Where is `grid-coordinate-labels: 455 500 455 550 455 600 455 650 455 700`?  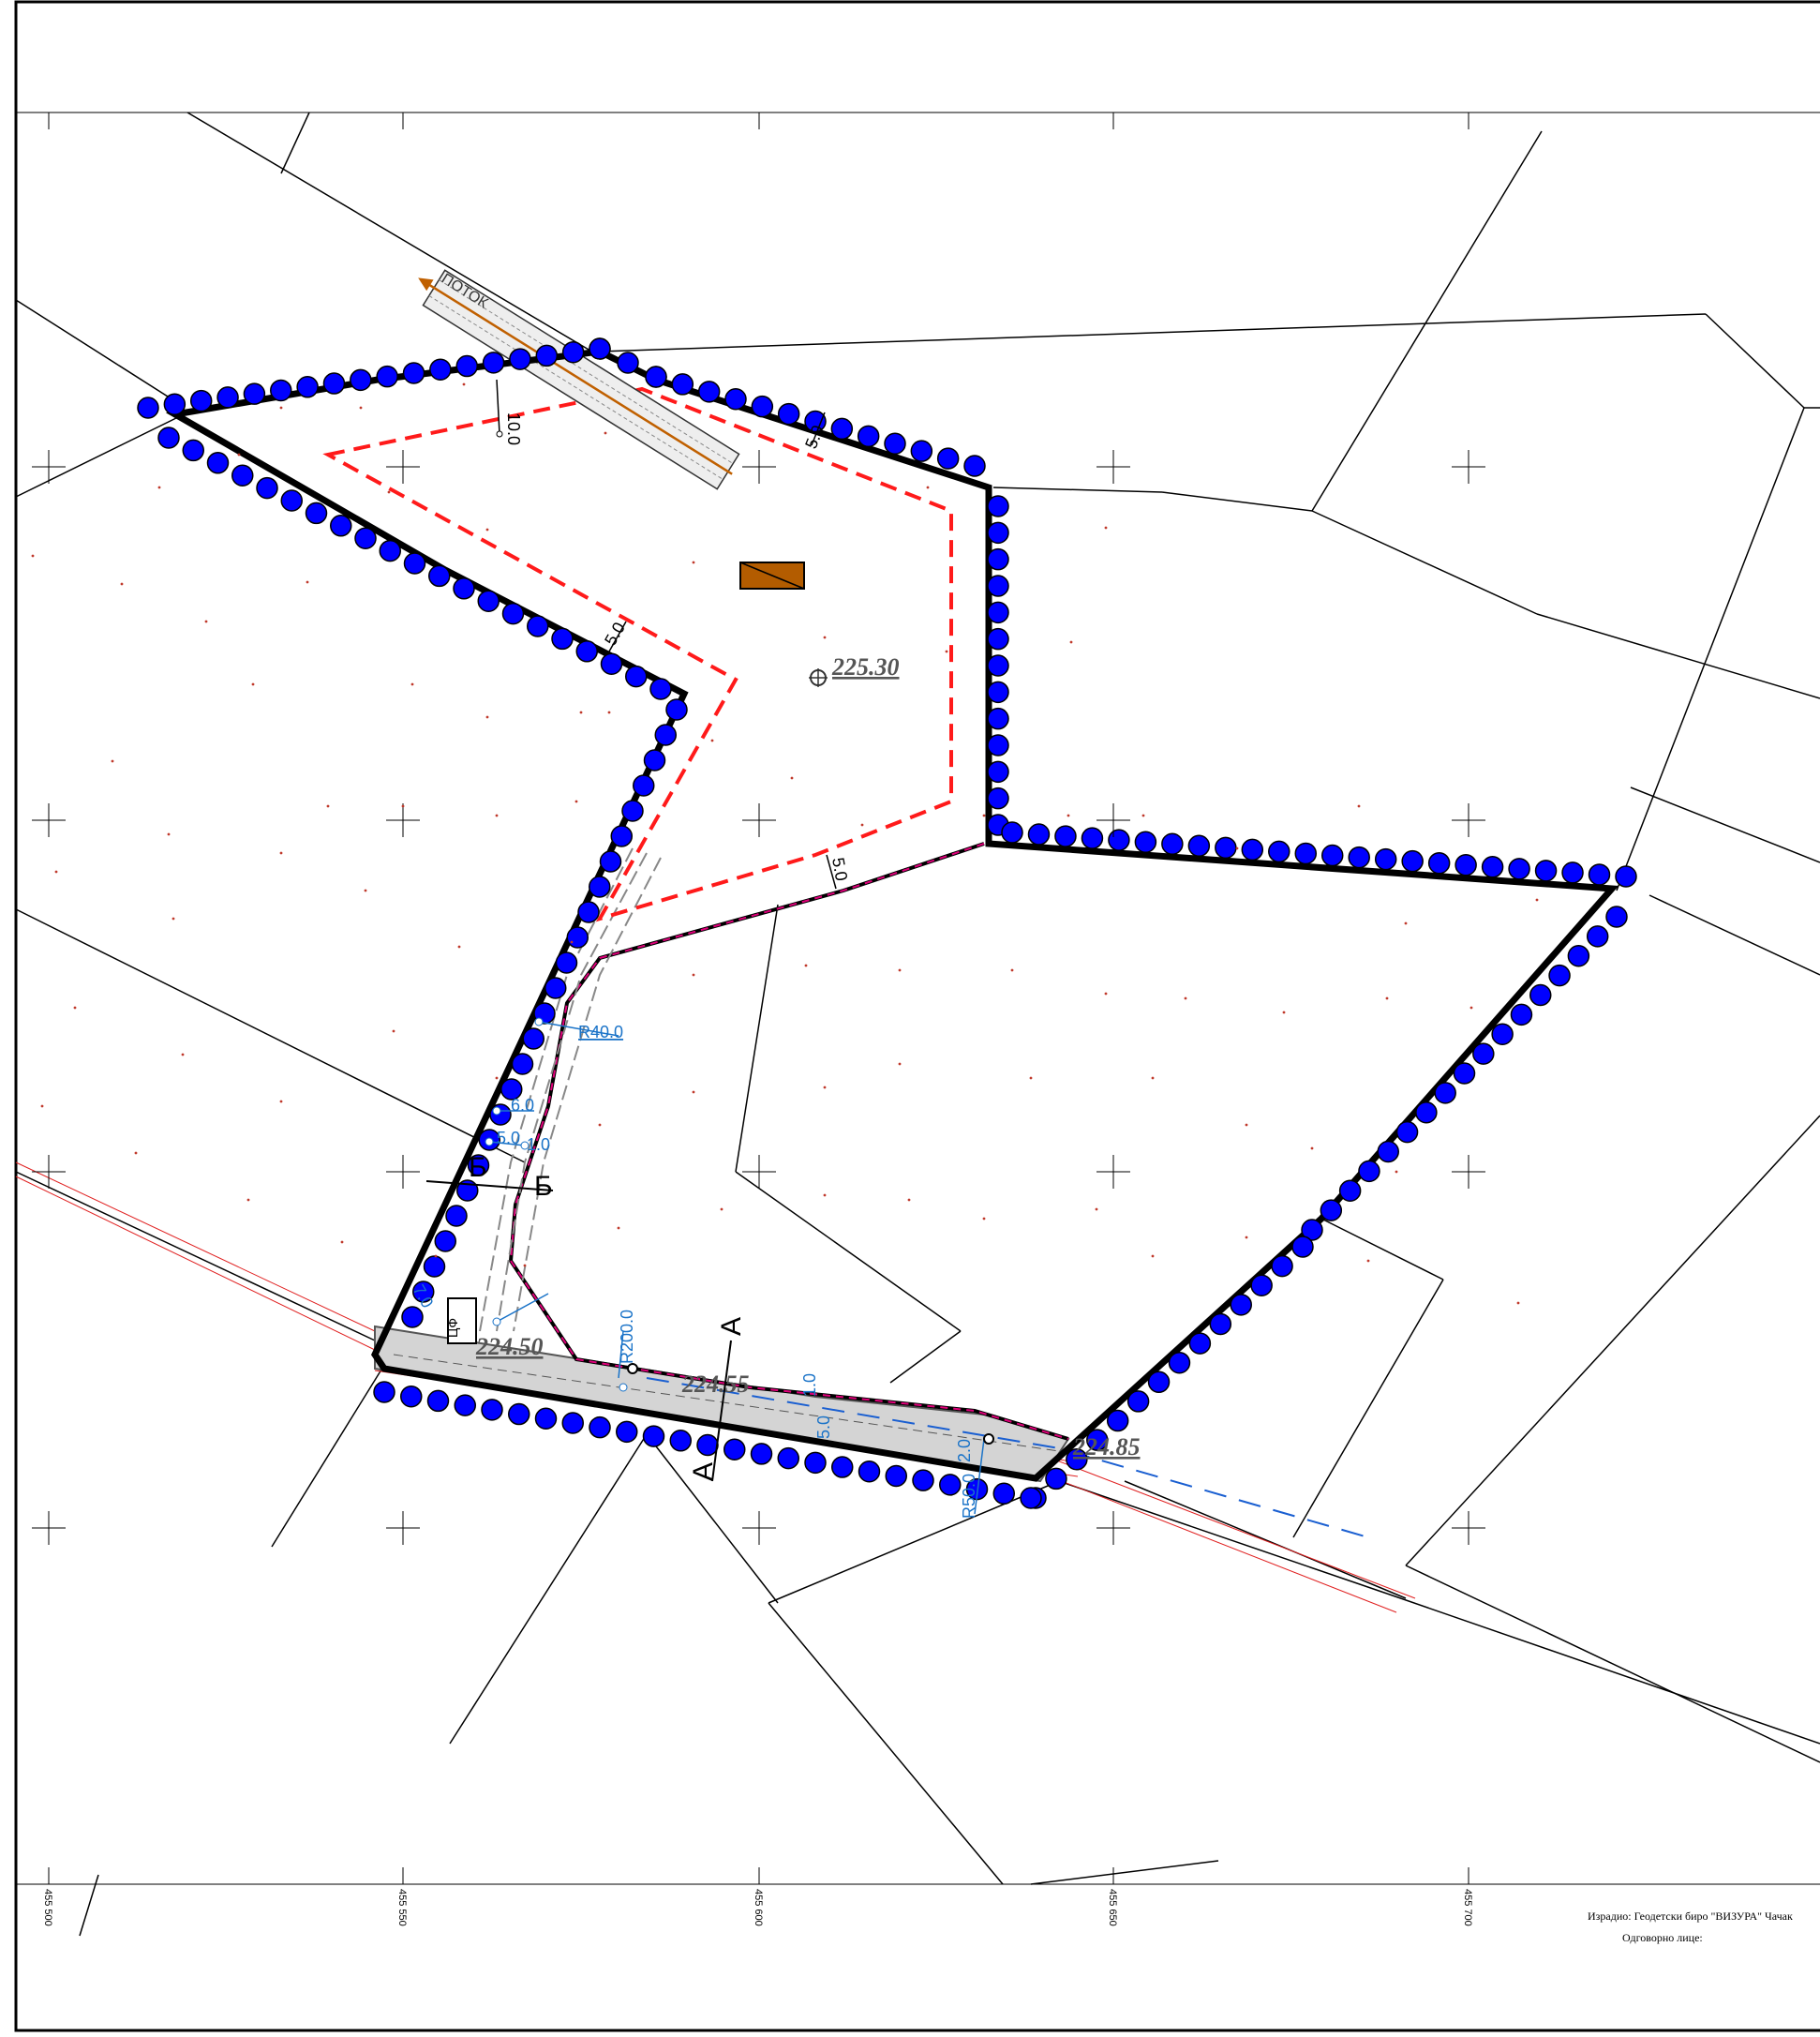
grid-coordinate-labels: 455 500 455 550 455 600 455 650 455 700 is located at coordinates (757, 1907).